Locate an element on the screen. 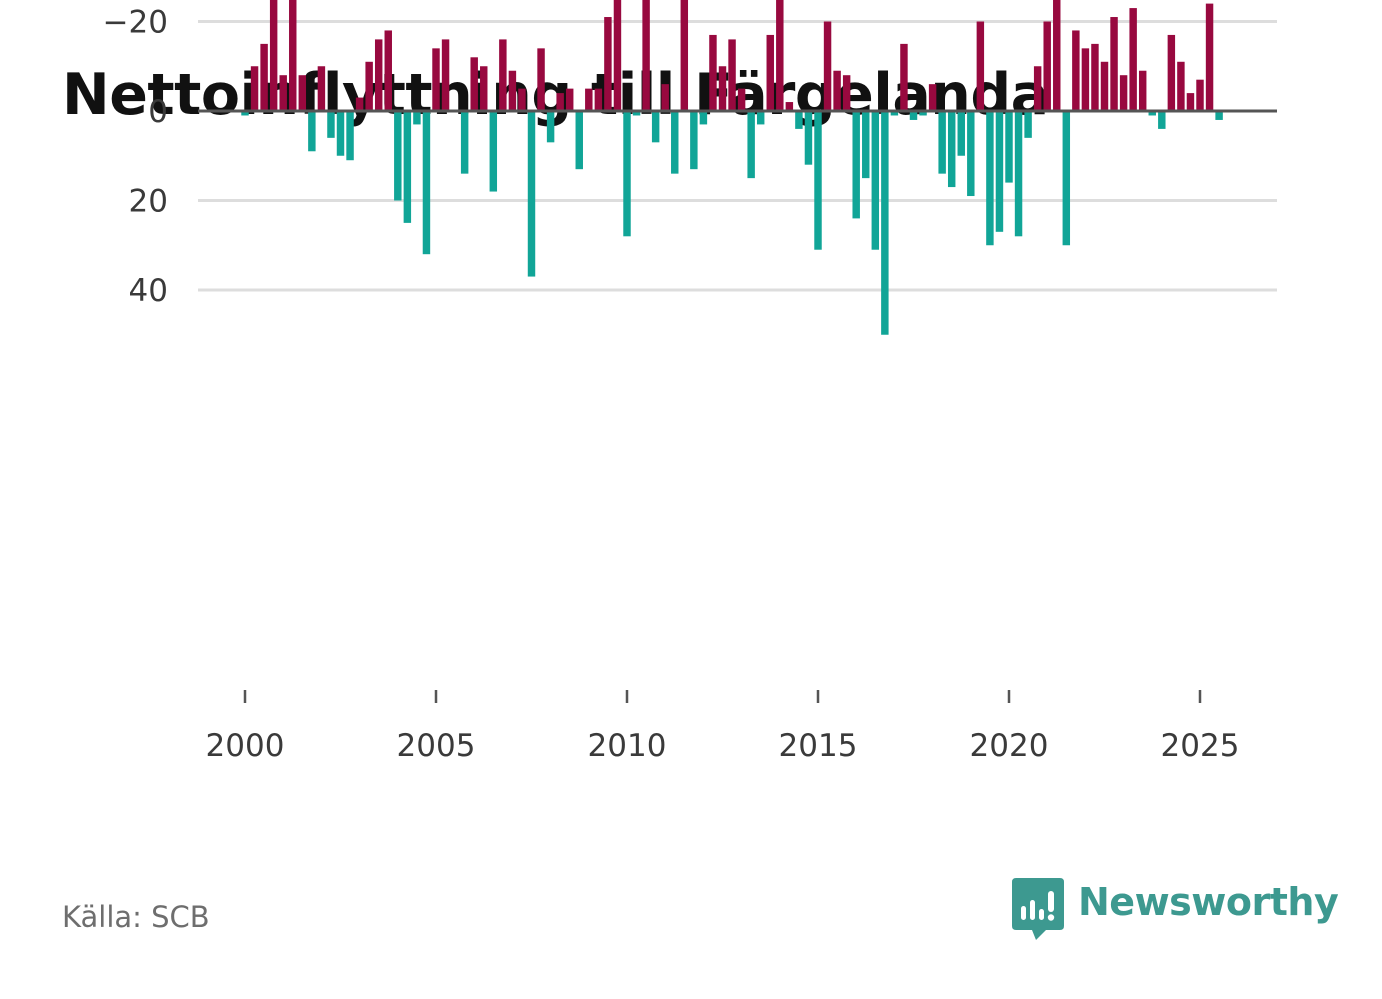 The height and width of the screenshot is (999, 1382). brand-name: Newsworthy is located at coordinates (1208, 902).